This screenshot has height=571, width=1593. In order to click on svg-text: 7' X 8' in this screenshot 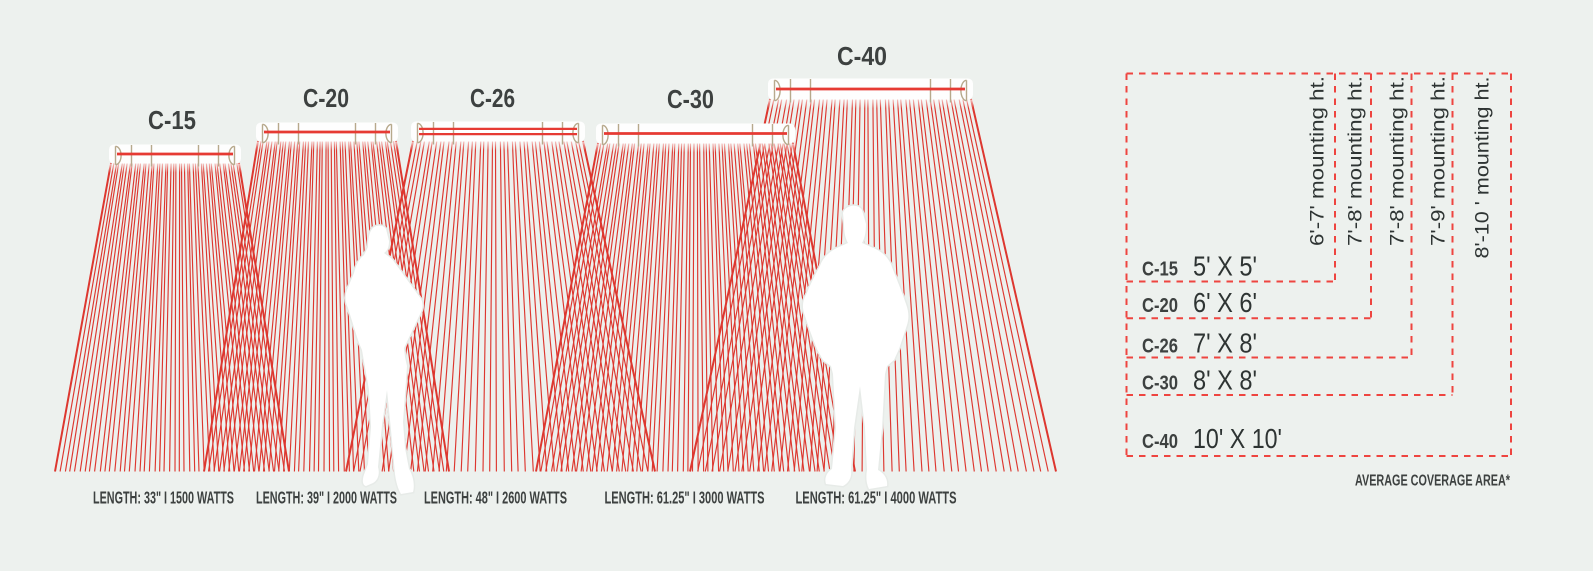, I will do `click(1225, 342)`.